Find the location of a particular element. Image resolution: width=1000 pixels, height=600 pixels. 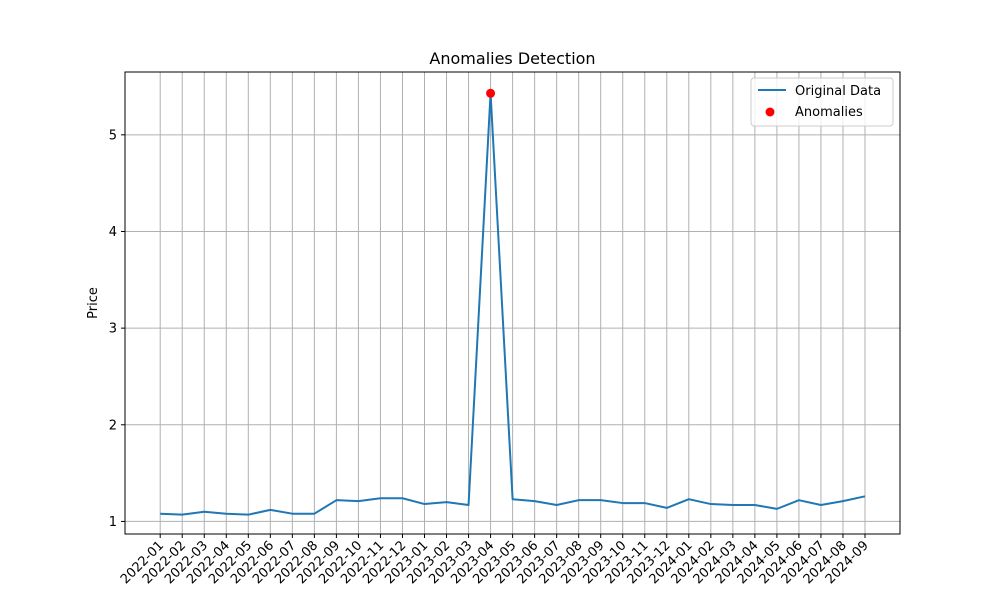

legend-dot-swatch is located at coordinates (770, 112).